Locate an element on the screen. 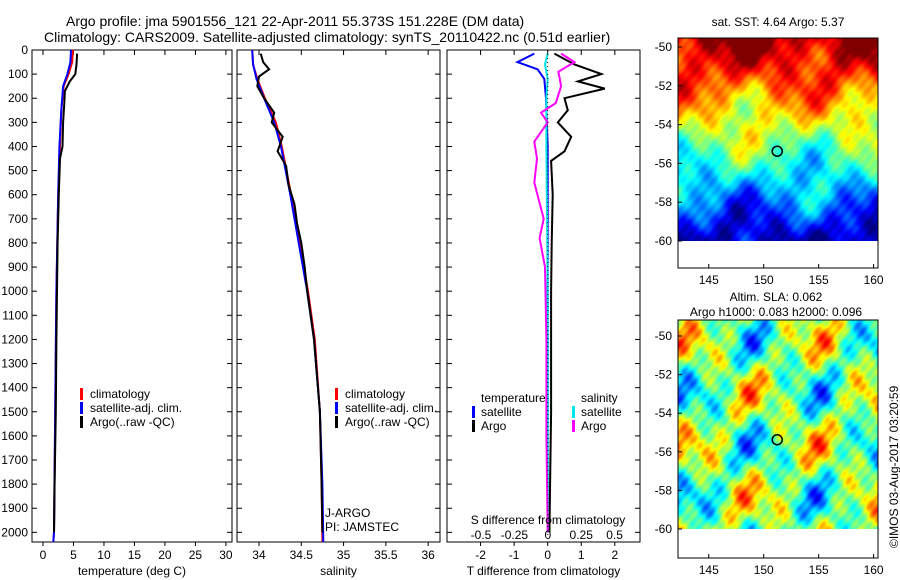 Image resolution: width=900 pixels, height=580 pixels. s-tick-label: 0.5 is located at coordinates (614, 535).